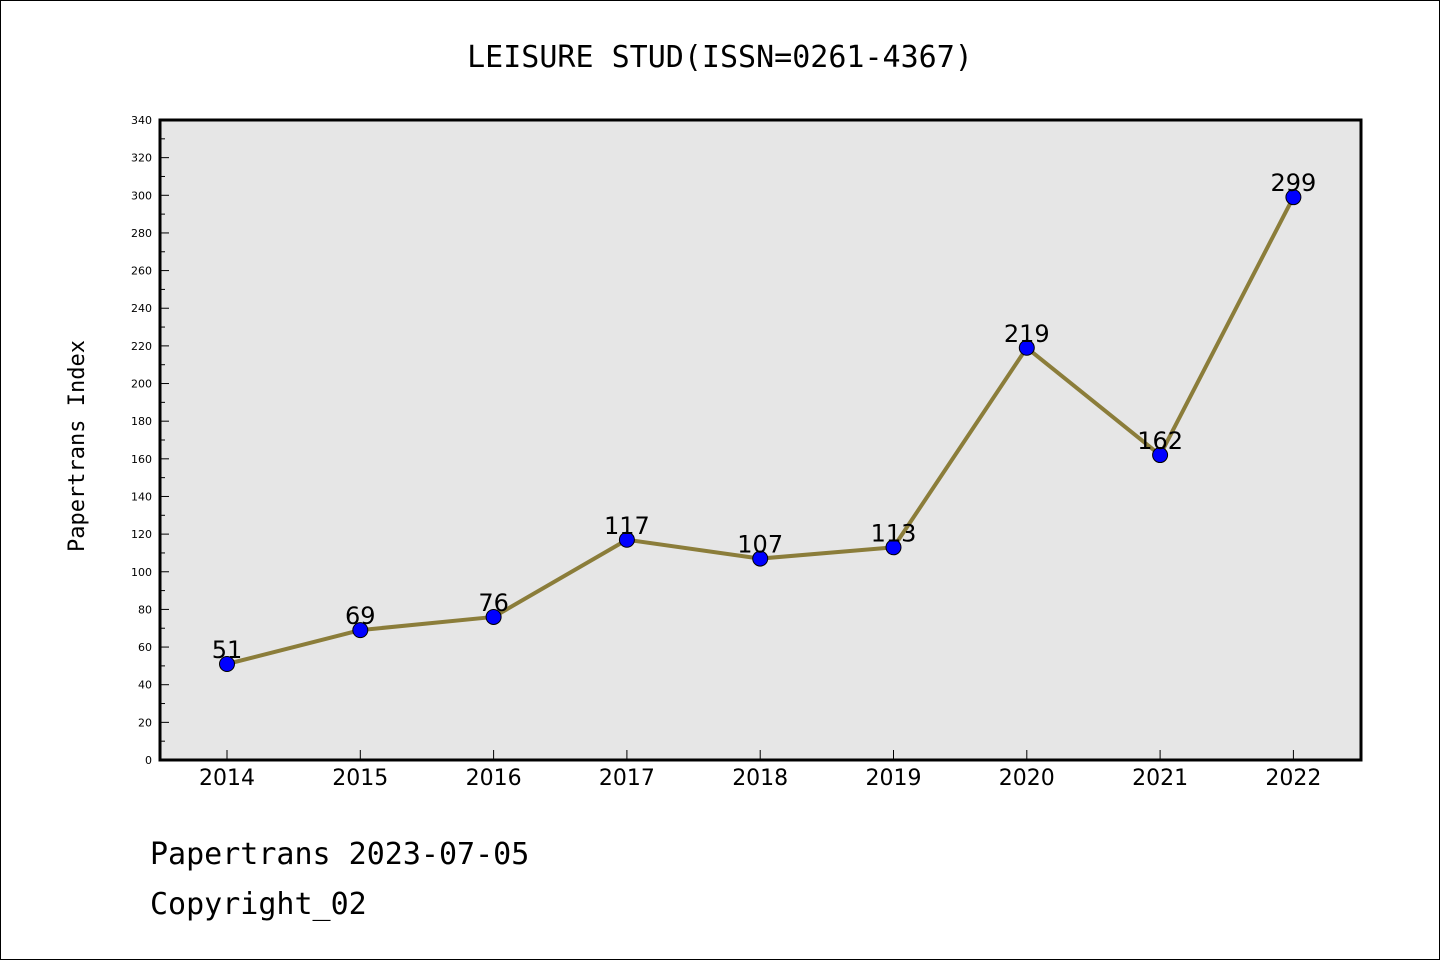 The width and height of the screenshot is (1440, 960). Describe the element at coordinates (360, 778) in the screenshot. I see `x-tick-label: 2015` at that location.